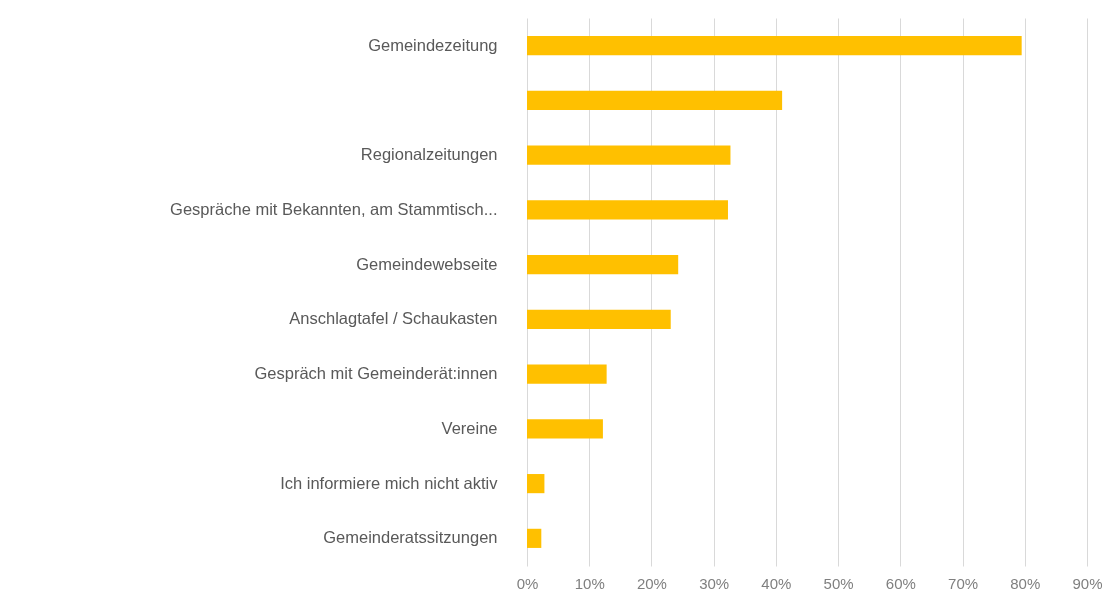 The image size is (1112, 608). What do you see at coordinates (900, 583) in the screenshot?
I see `x-tick-label: 60%` at bounding box center [900, 583].